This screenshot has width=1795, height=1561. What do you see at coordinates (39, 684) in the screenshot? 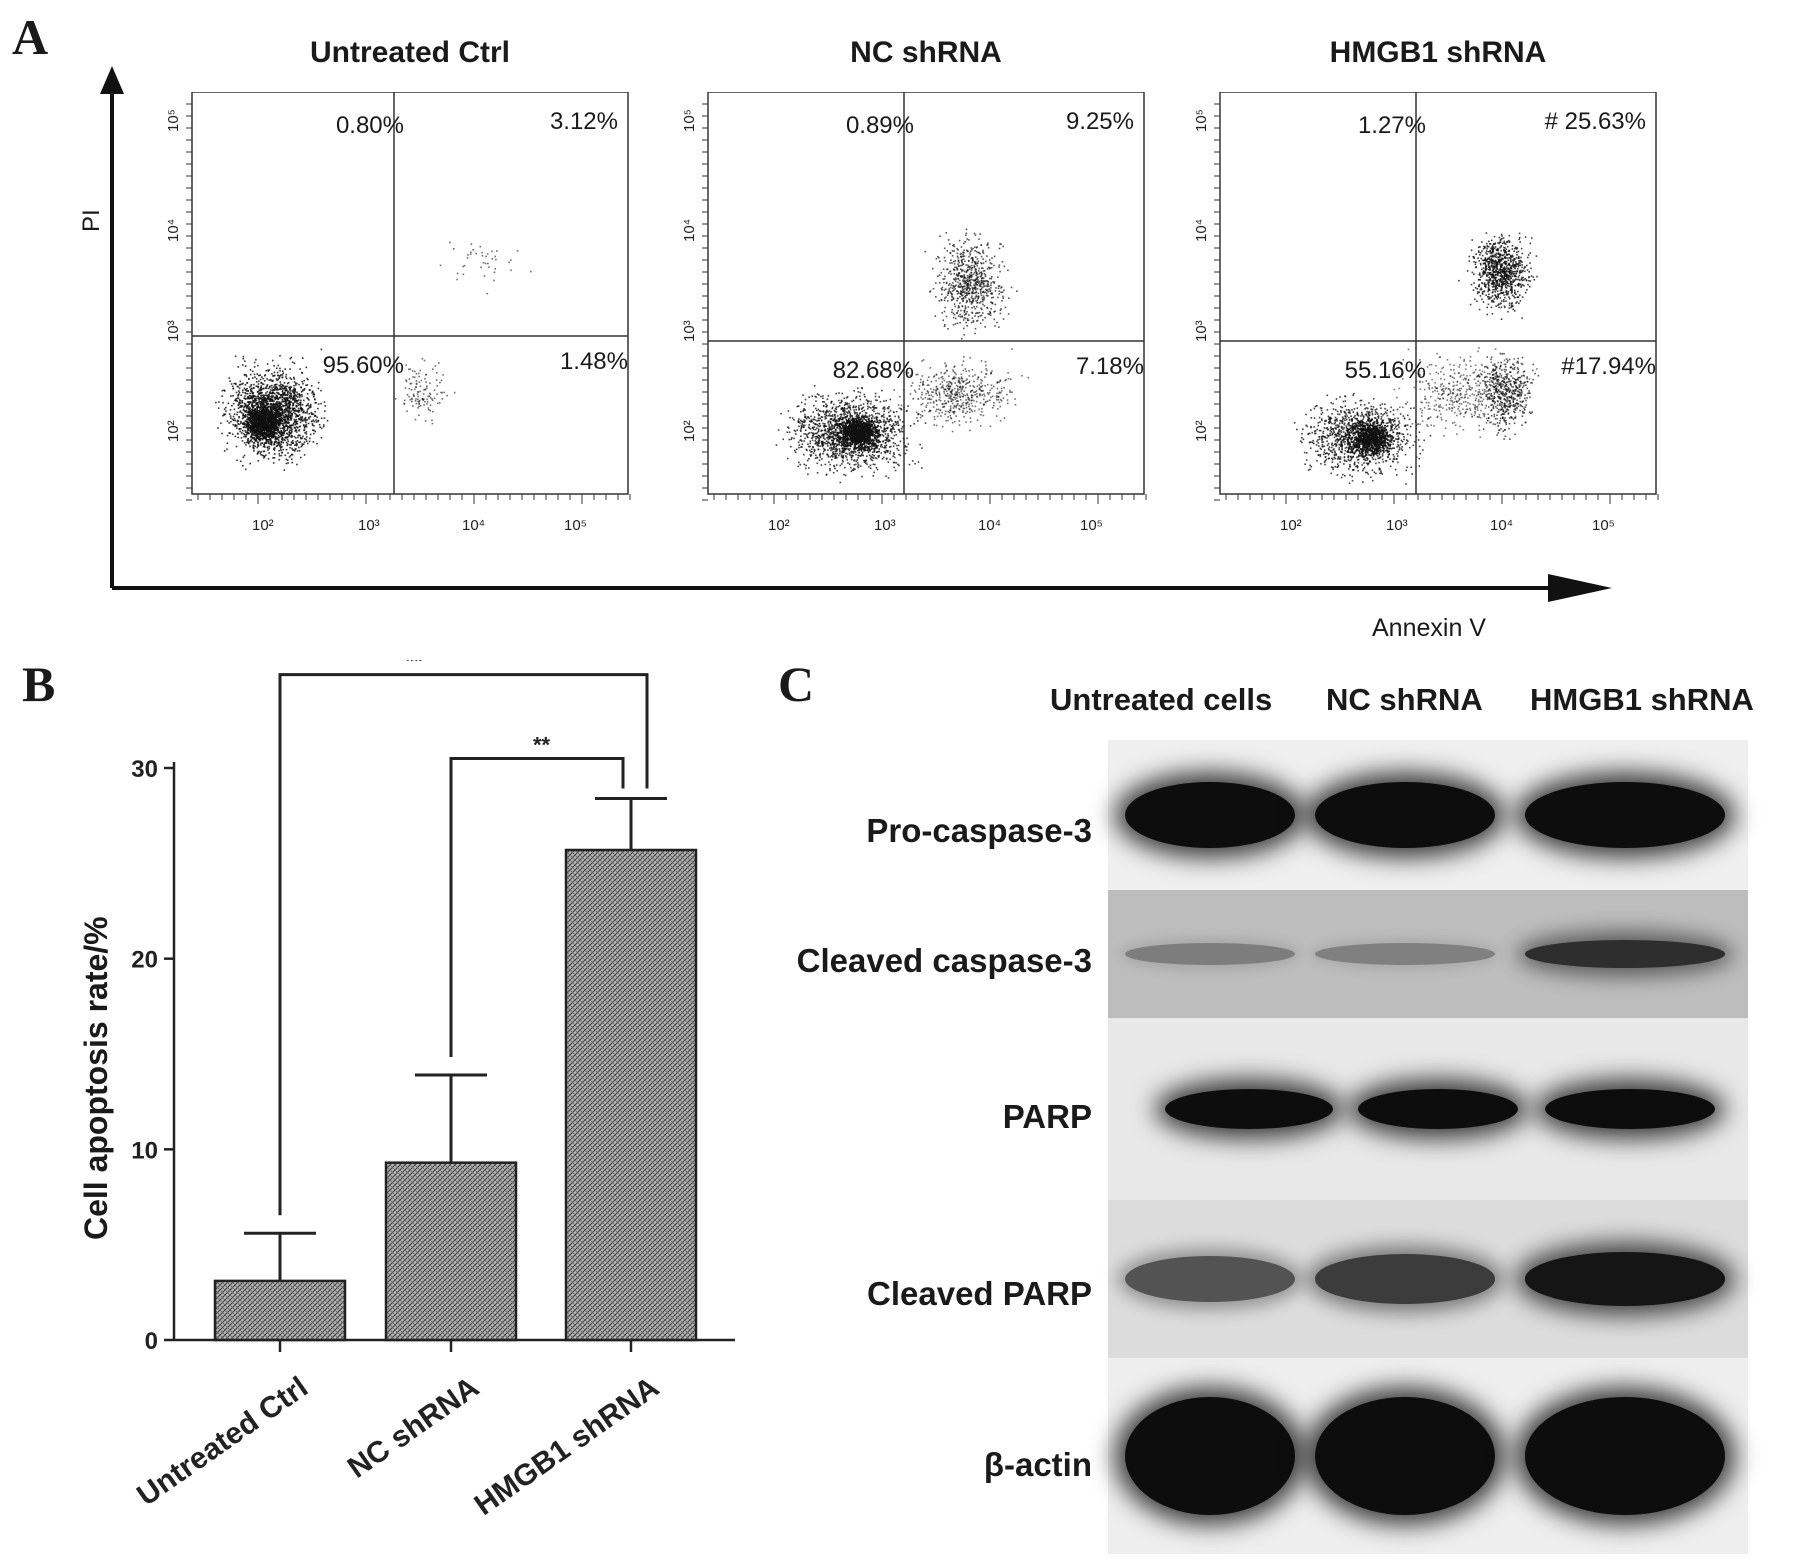
I see `panel-letter-b: B` at bounding box center [39, 684].